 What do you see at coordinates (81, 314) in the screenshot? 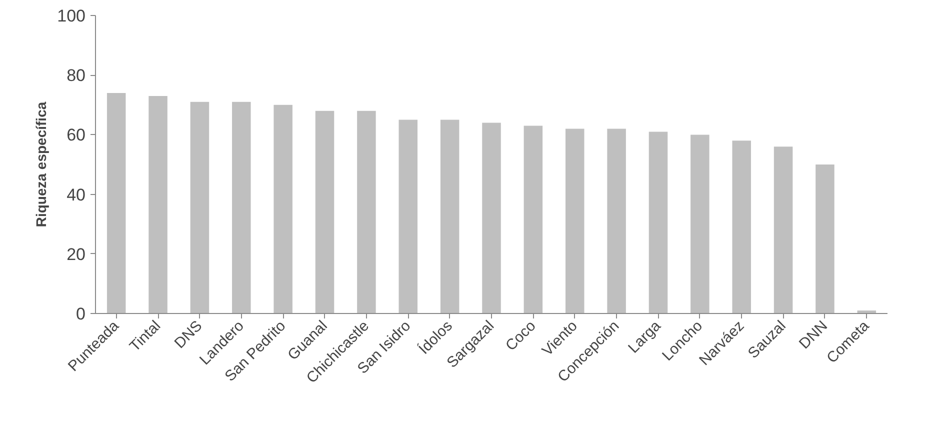
I see `y-tick-label: 0` at bounding box center [81, 314].